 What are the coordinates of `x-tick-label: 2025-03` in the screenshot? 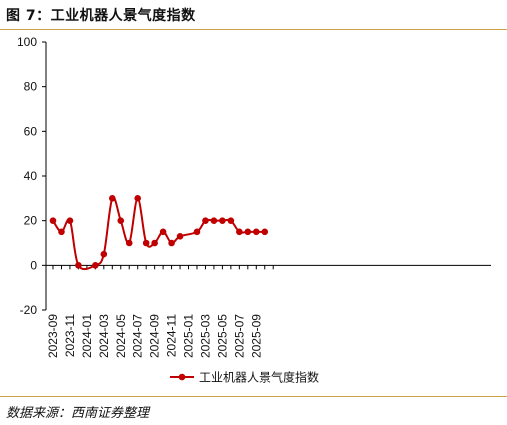 It's located at (205, 336).